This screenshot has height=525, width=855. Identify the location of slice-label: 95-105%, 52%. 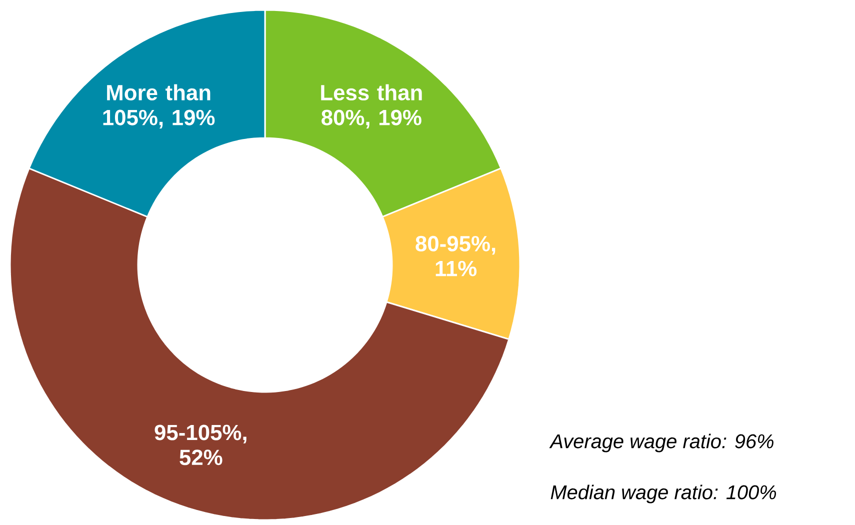
(200, 445).